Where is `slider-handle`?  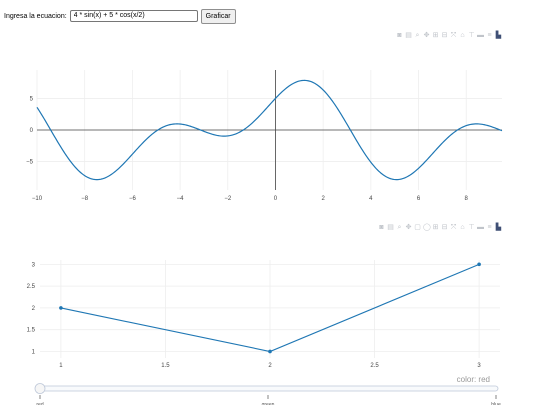 slider-handle is located at coordinates (40, 388).